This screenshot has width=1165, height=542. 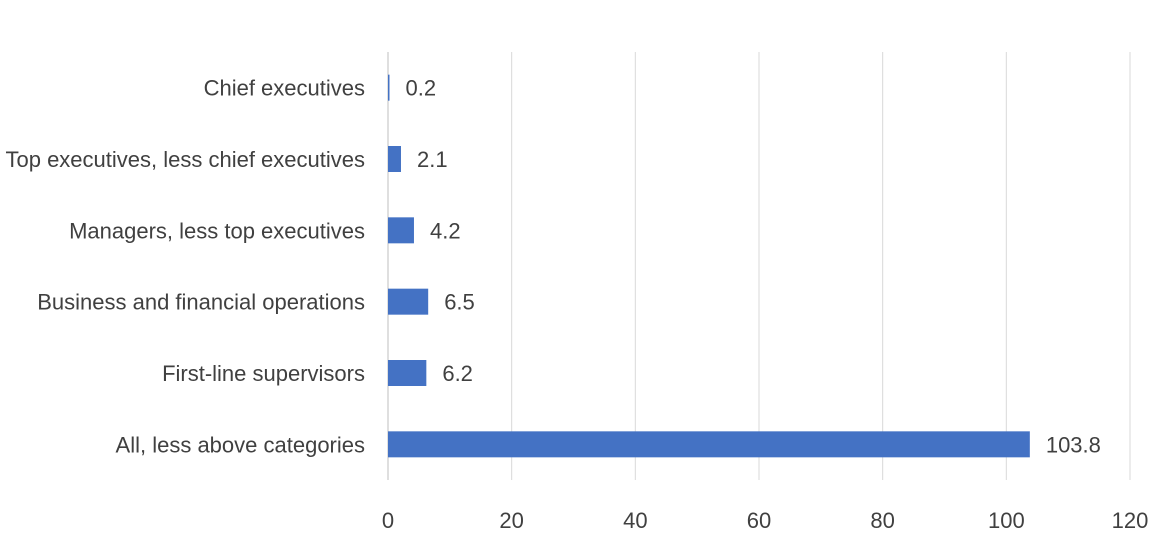 What do you see at coordinates (217, 230) in the screenshot?
I see `category-label: Managers, less top executives` at bounding box center [217, 230].